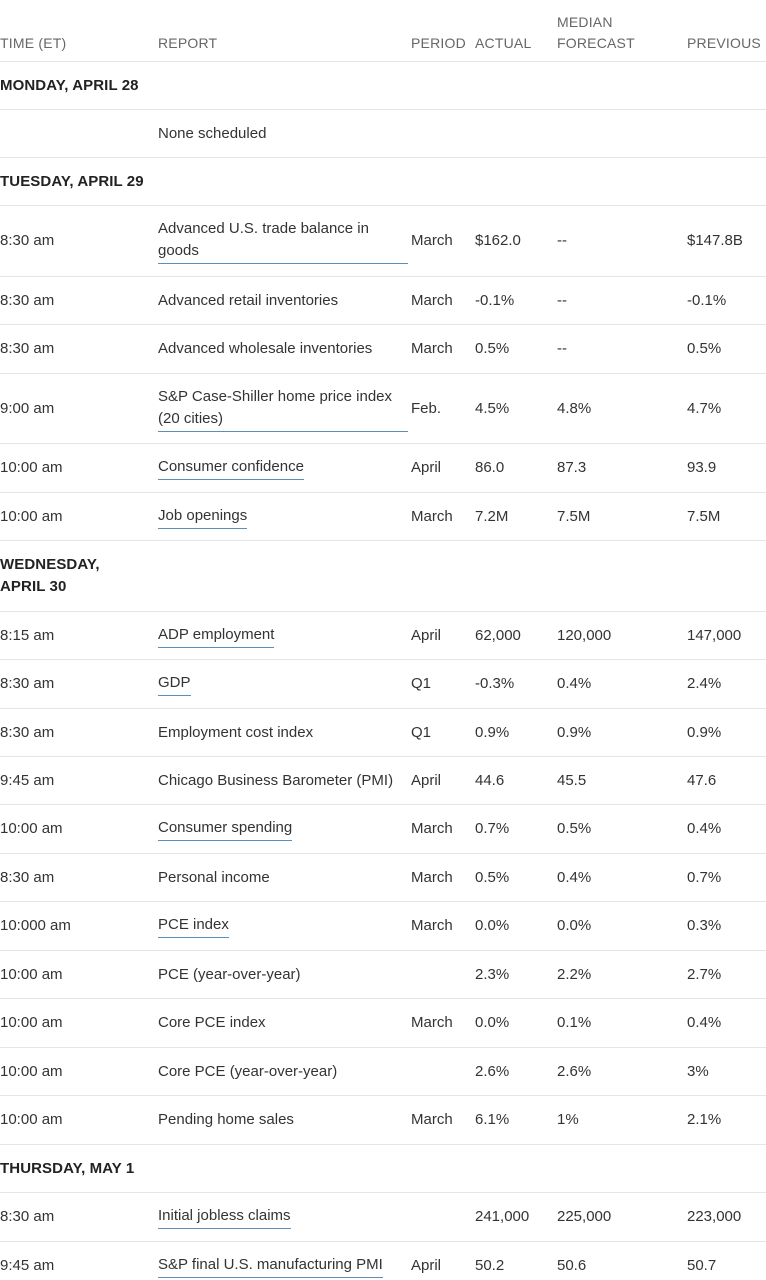 Image resolution: width=766 pixels, height=1280 pixels. Describe the element at coordinates (383, 1169) in the screenshot. I see `day-heading-thursday: THURSDAY, MAY 1` at that location.